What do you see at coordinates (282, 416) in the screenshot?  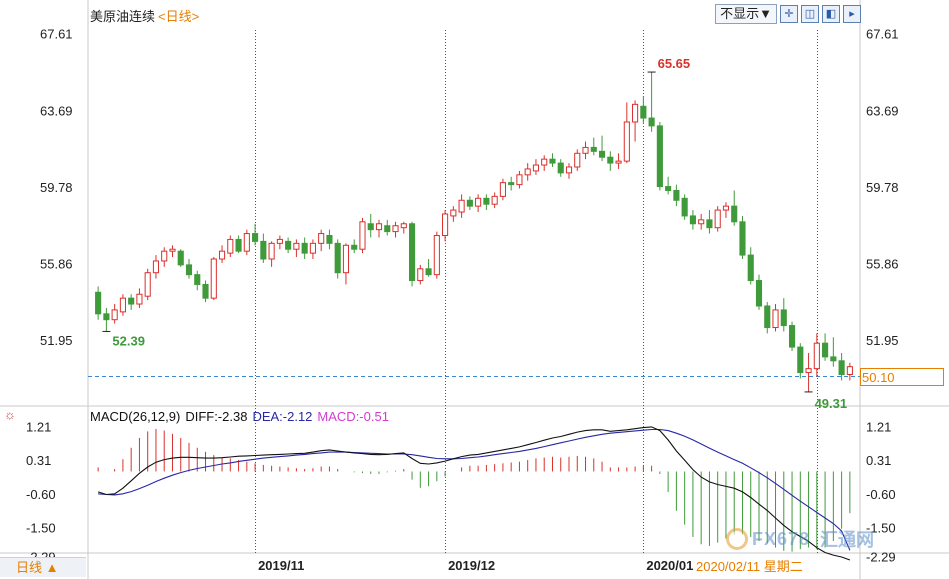 I see `macd-legend-dea: DEA:-2.12` at bounding box center [282, 416].